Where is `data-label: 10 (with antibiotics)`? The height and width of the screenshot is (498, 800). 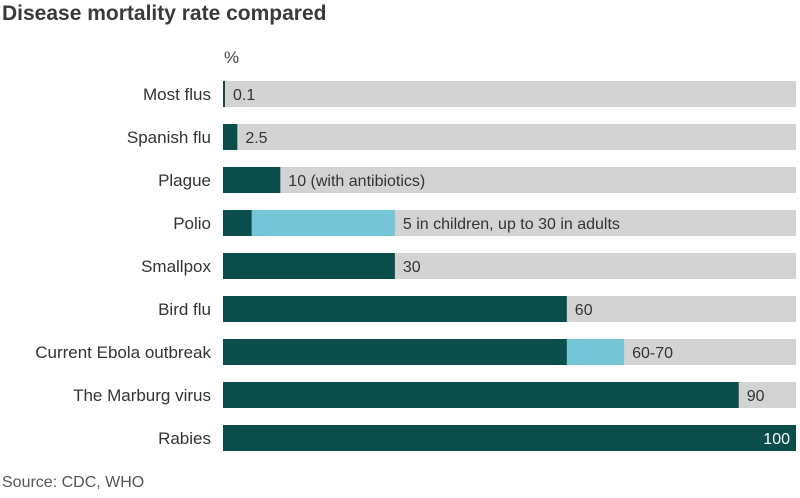
data-label: 10 (with antibiotics) is located at coordinates (356, 181).